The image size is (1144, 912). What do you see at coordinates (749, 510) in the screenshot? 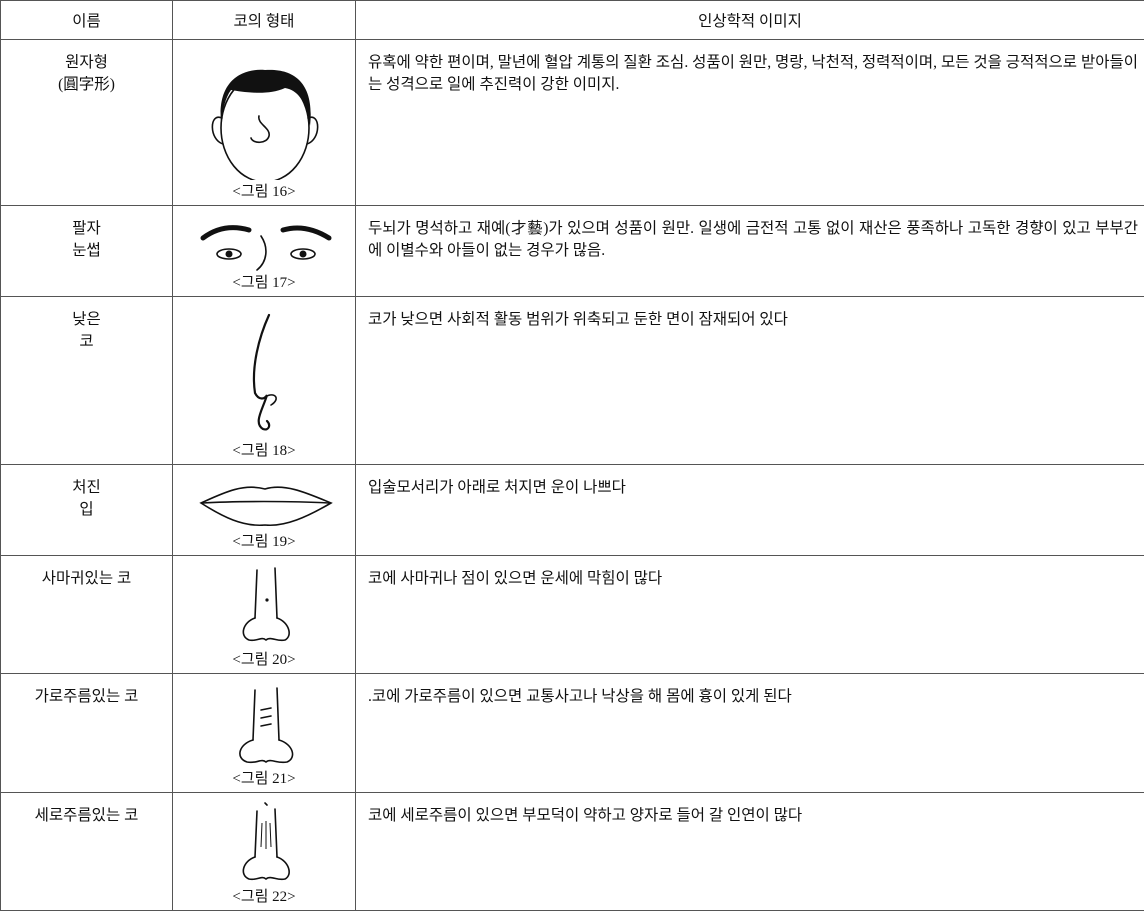
I see `description-cell: 입술모서리가 아래로 처지면 운이 나쁘다` at bounding box center [749, 510].